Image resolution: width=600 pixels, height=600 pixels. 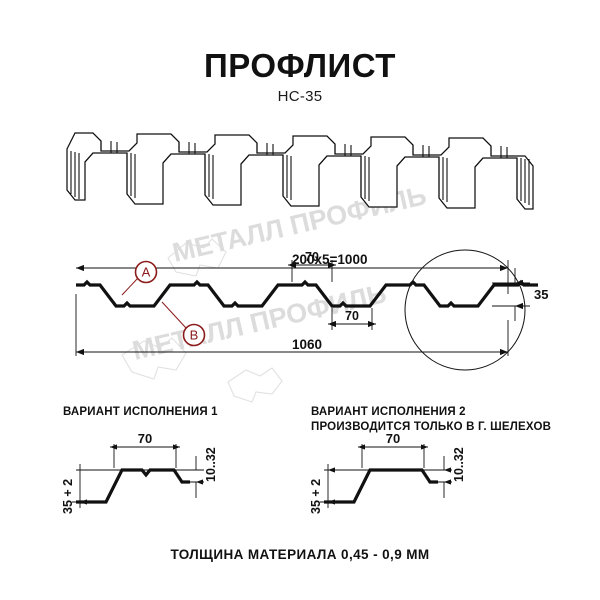 What do you see at coordinates (388, 412) in the screenshot?
I see `variant-2-title: ВАРИАНТ ИСПОЛНЕНИЯ 2` at bounding box center [388, 412].